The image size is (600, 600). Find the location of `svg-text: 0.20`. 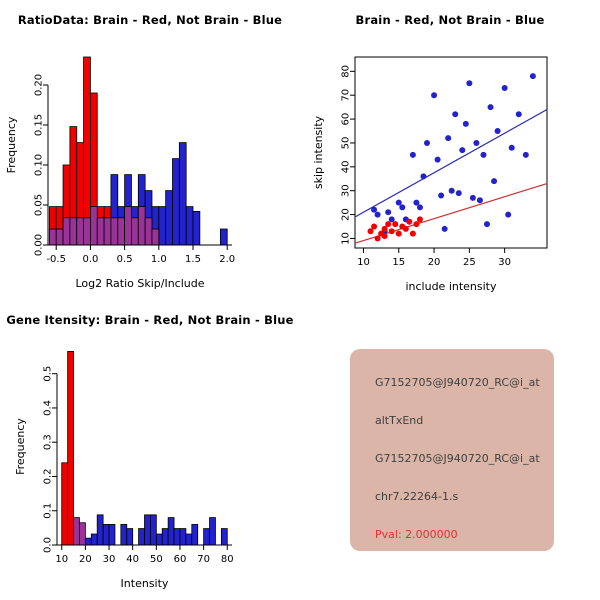

svg-text: 0.20 is located at coordinates (39, 85).